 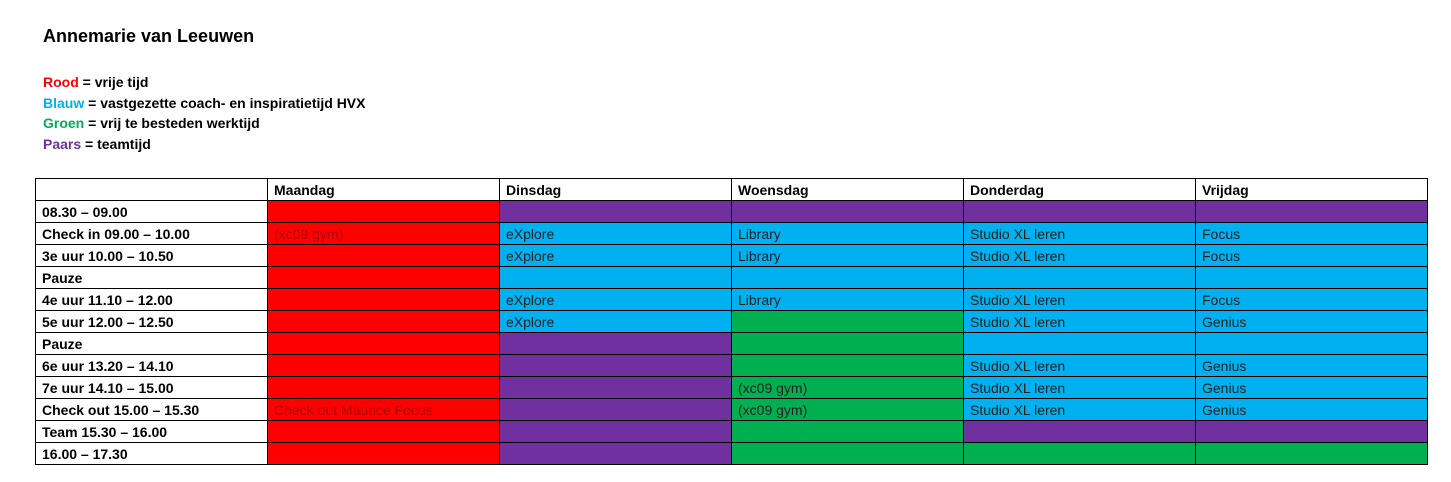 I want to click on table-row: Team 15.30 – 16.00, so click(x=731, y=431).